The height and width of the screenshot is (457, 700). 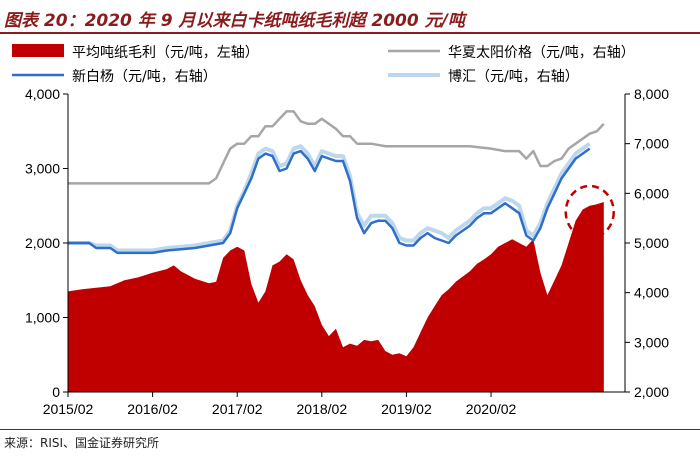 I want to click on y-right-tick-label: 7,000, so click(x=651, y=144).